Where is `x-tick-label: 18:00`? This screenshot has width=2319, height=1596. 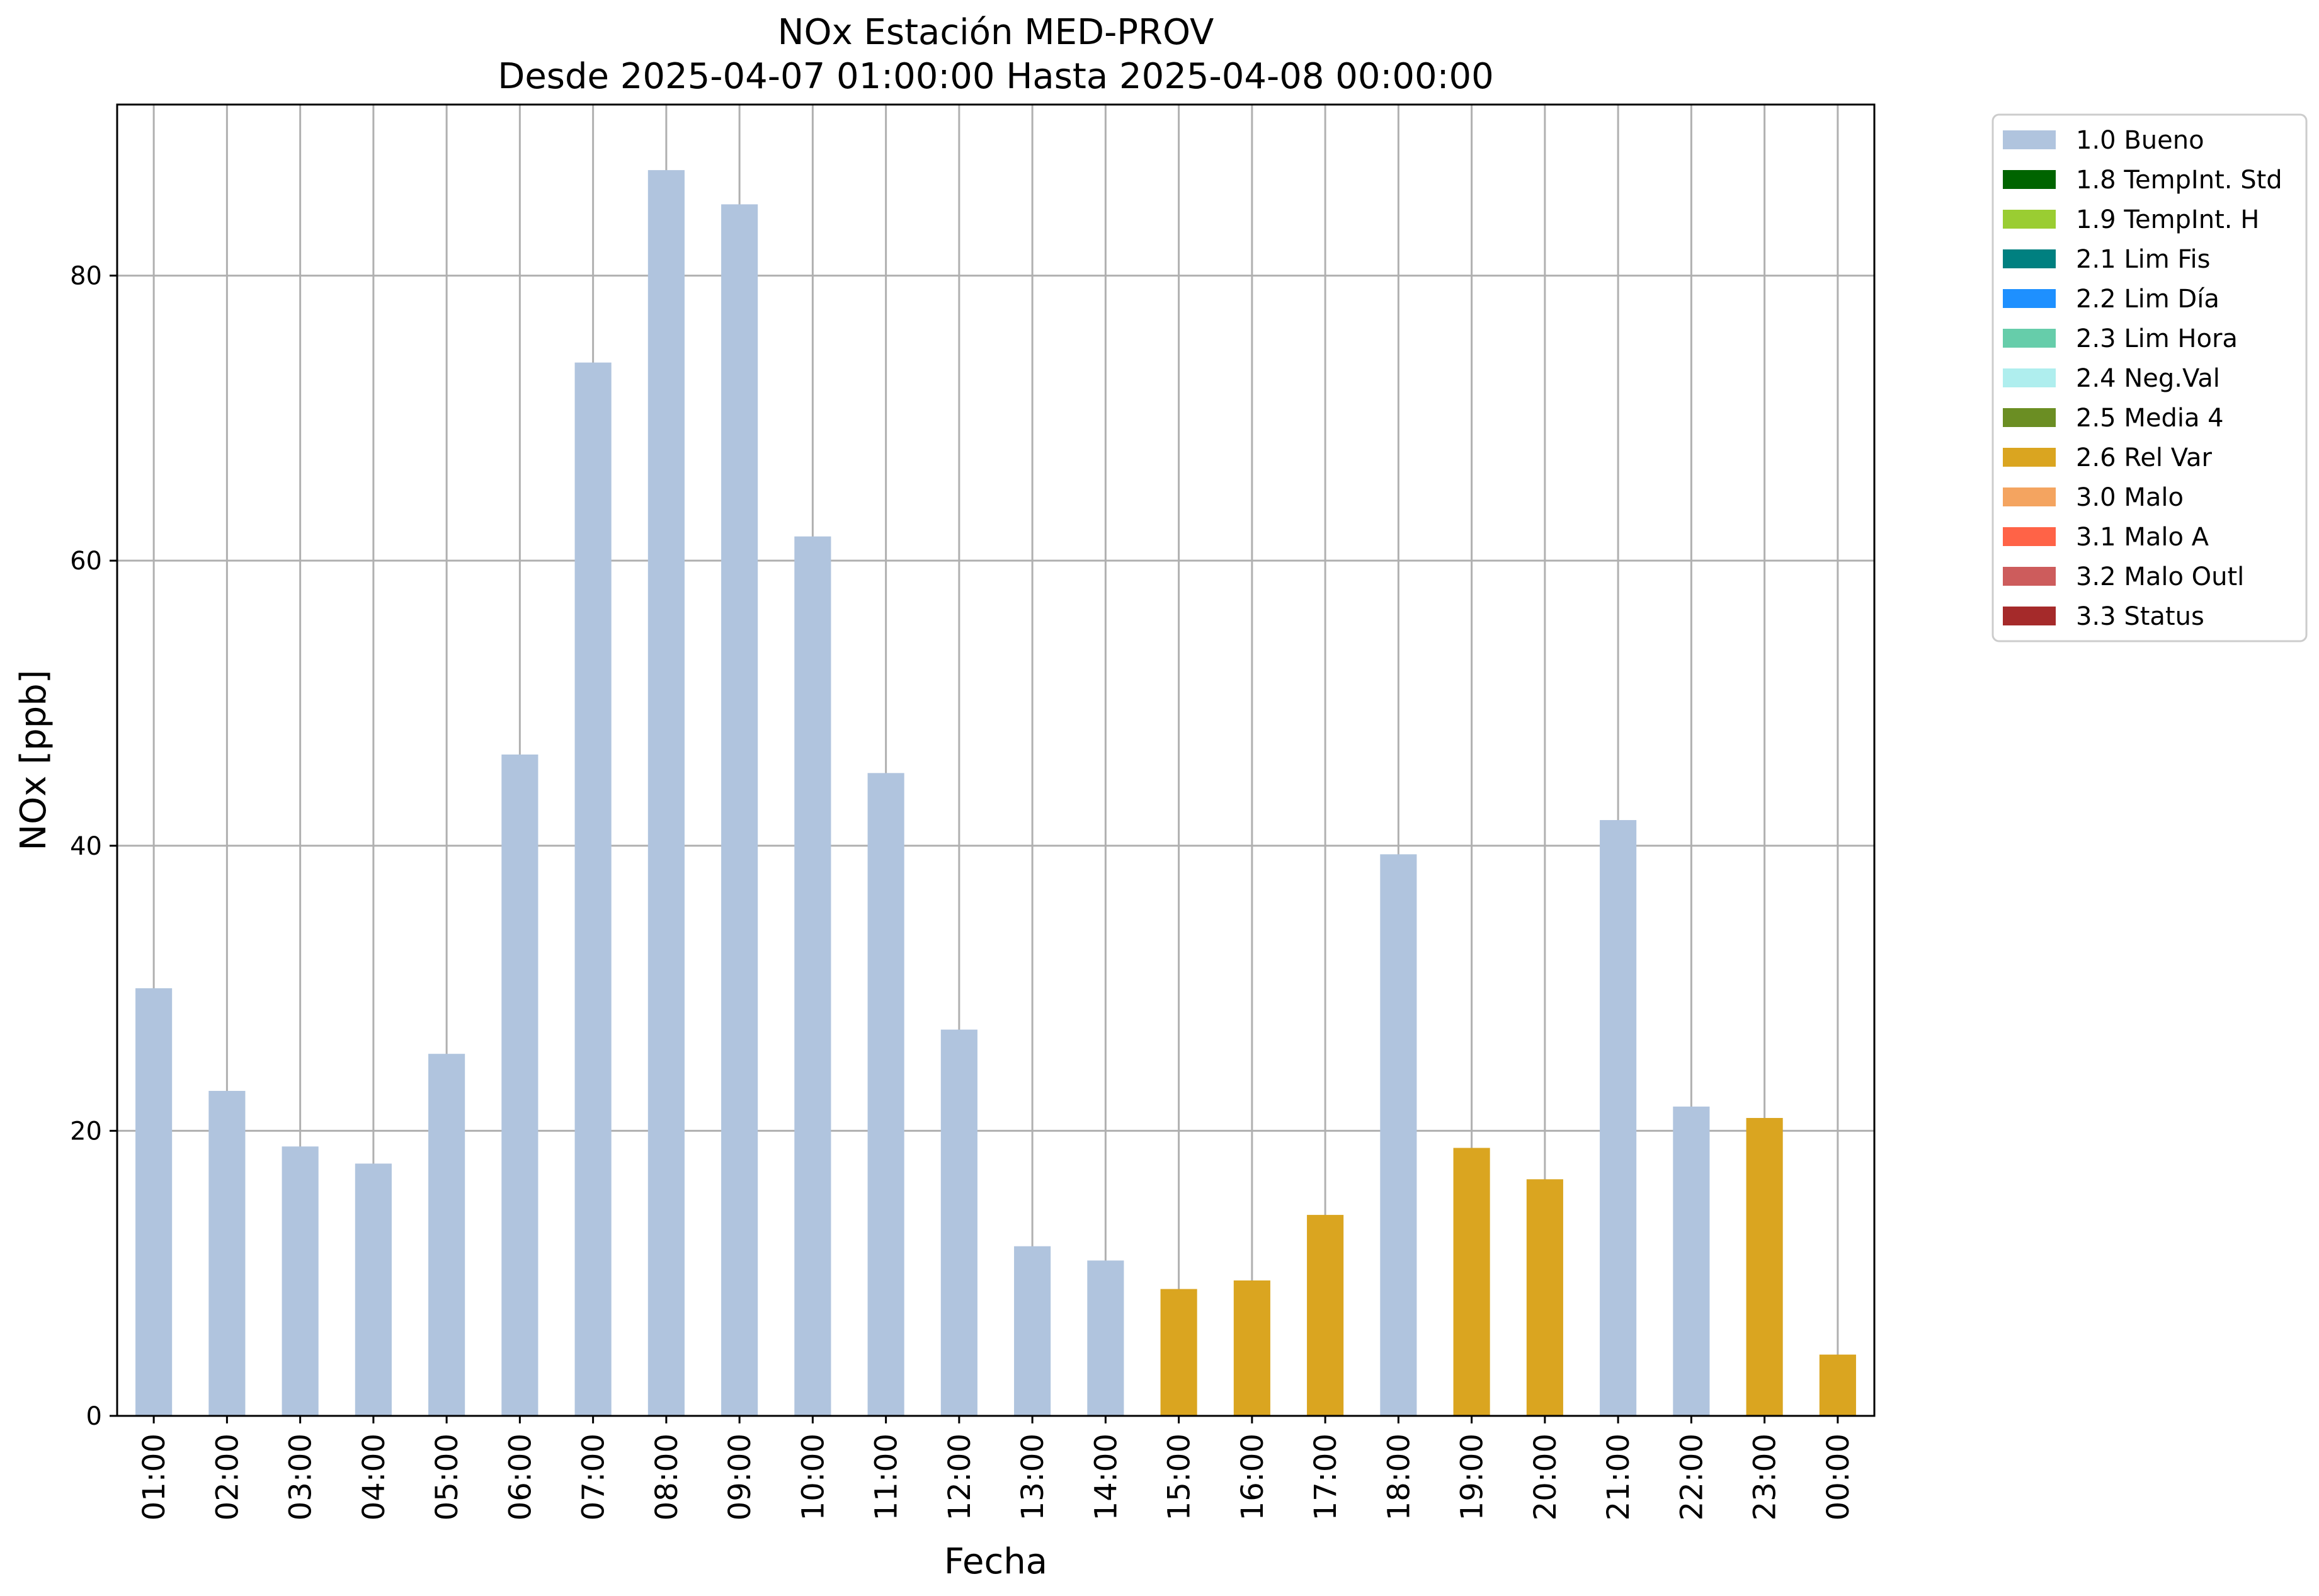
x-tick-label: 18:00 is located at coordinates (1398, 1477).